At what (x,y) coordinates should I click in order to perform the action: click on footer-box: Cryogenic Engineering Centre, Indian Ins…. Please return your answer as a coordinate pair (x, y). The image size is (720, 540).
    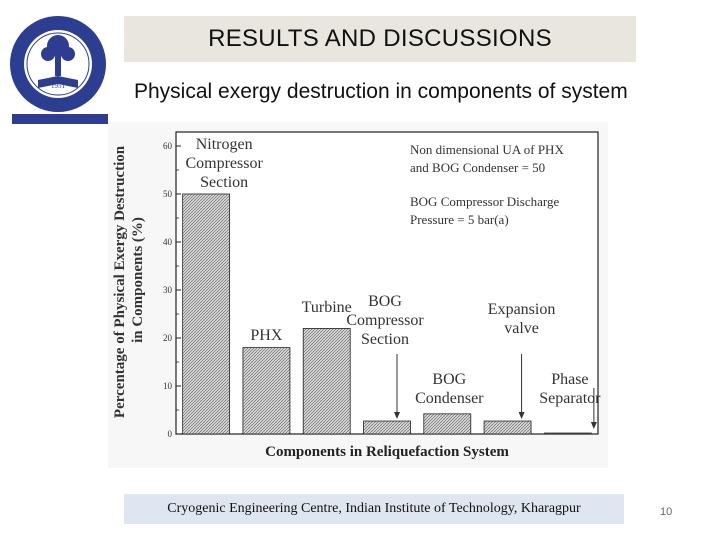
    Looking at the image, I should click on (374, 509).